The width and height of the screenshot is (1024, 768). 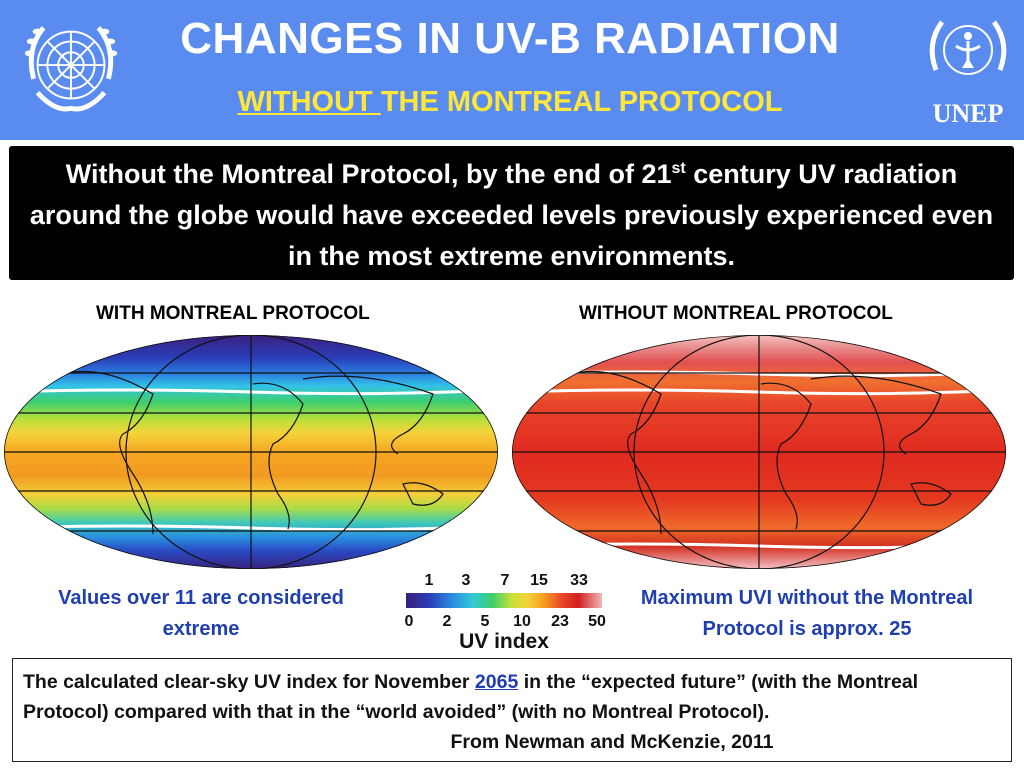 What do you see at coordinates (485, 621) in the screenshot?
I see `colorbar-bottom-tick: 5` at bounding box center [485, 621].